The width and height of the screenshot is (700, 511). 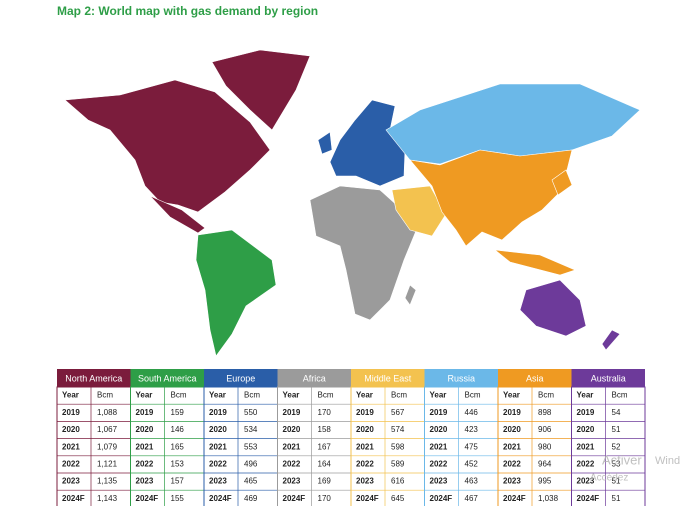 What do you see at coordinates (548, 498) in the screenshot?
I see `bcm-value: 1,038` at bounding box center [548, 498].